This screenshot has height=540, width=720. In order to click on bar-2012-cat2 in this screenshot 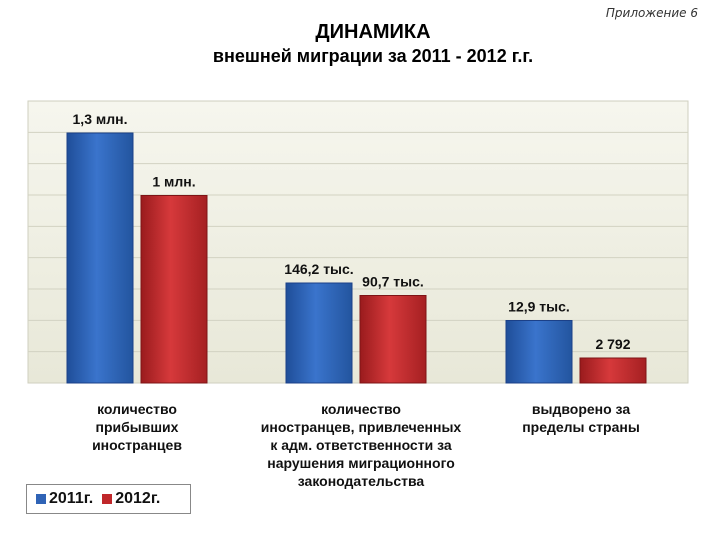, I will do `click(393, 339)`.